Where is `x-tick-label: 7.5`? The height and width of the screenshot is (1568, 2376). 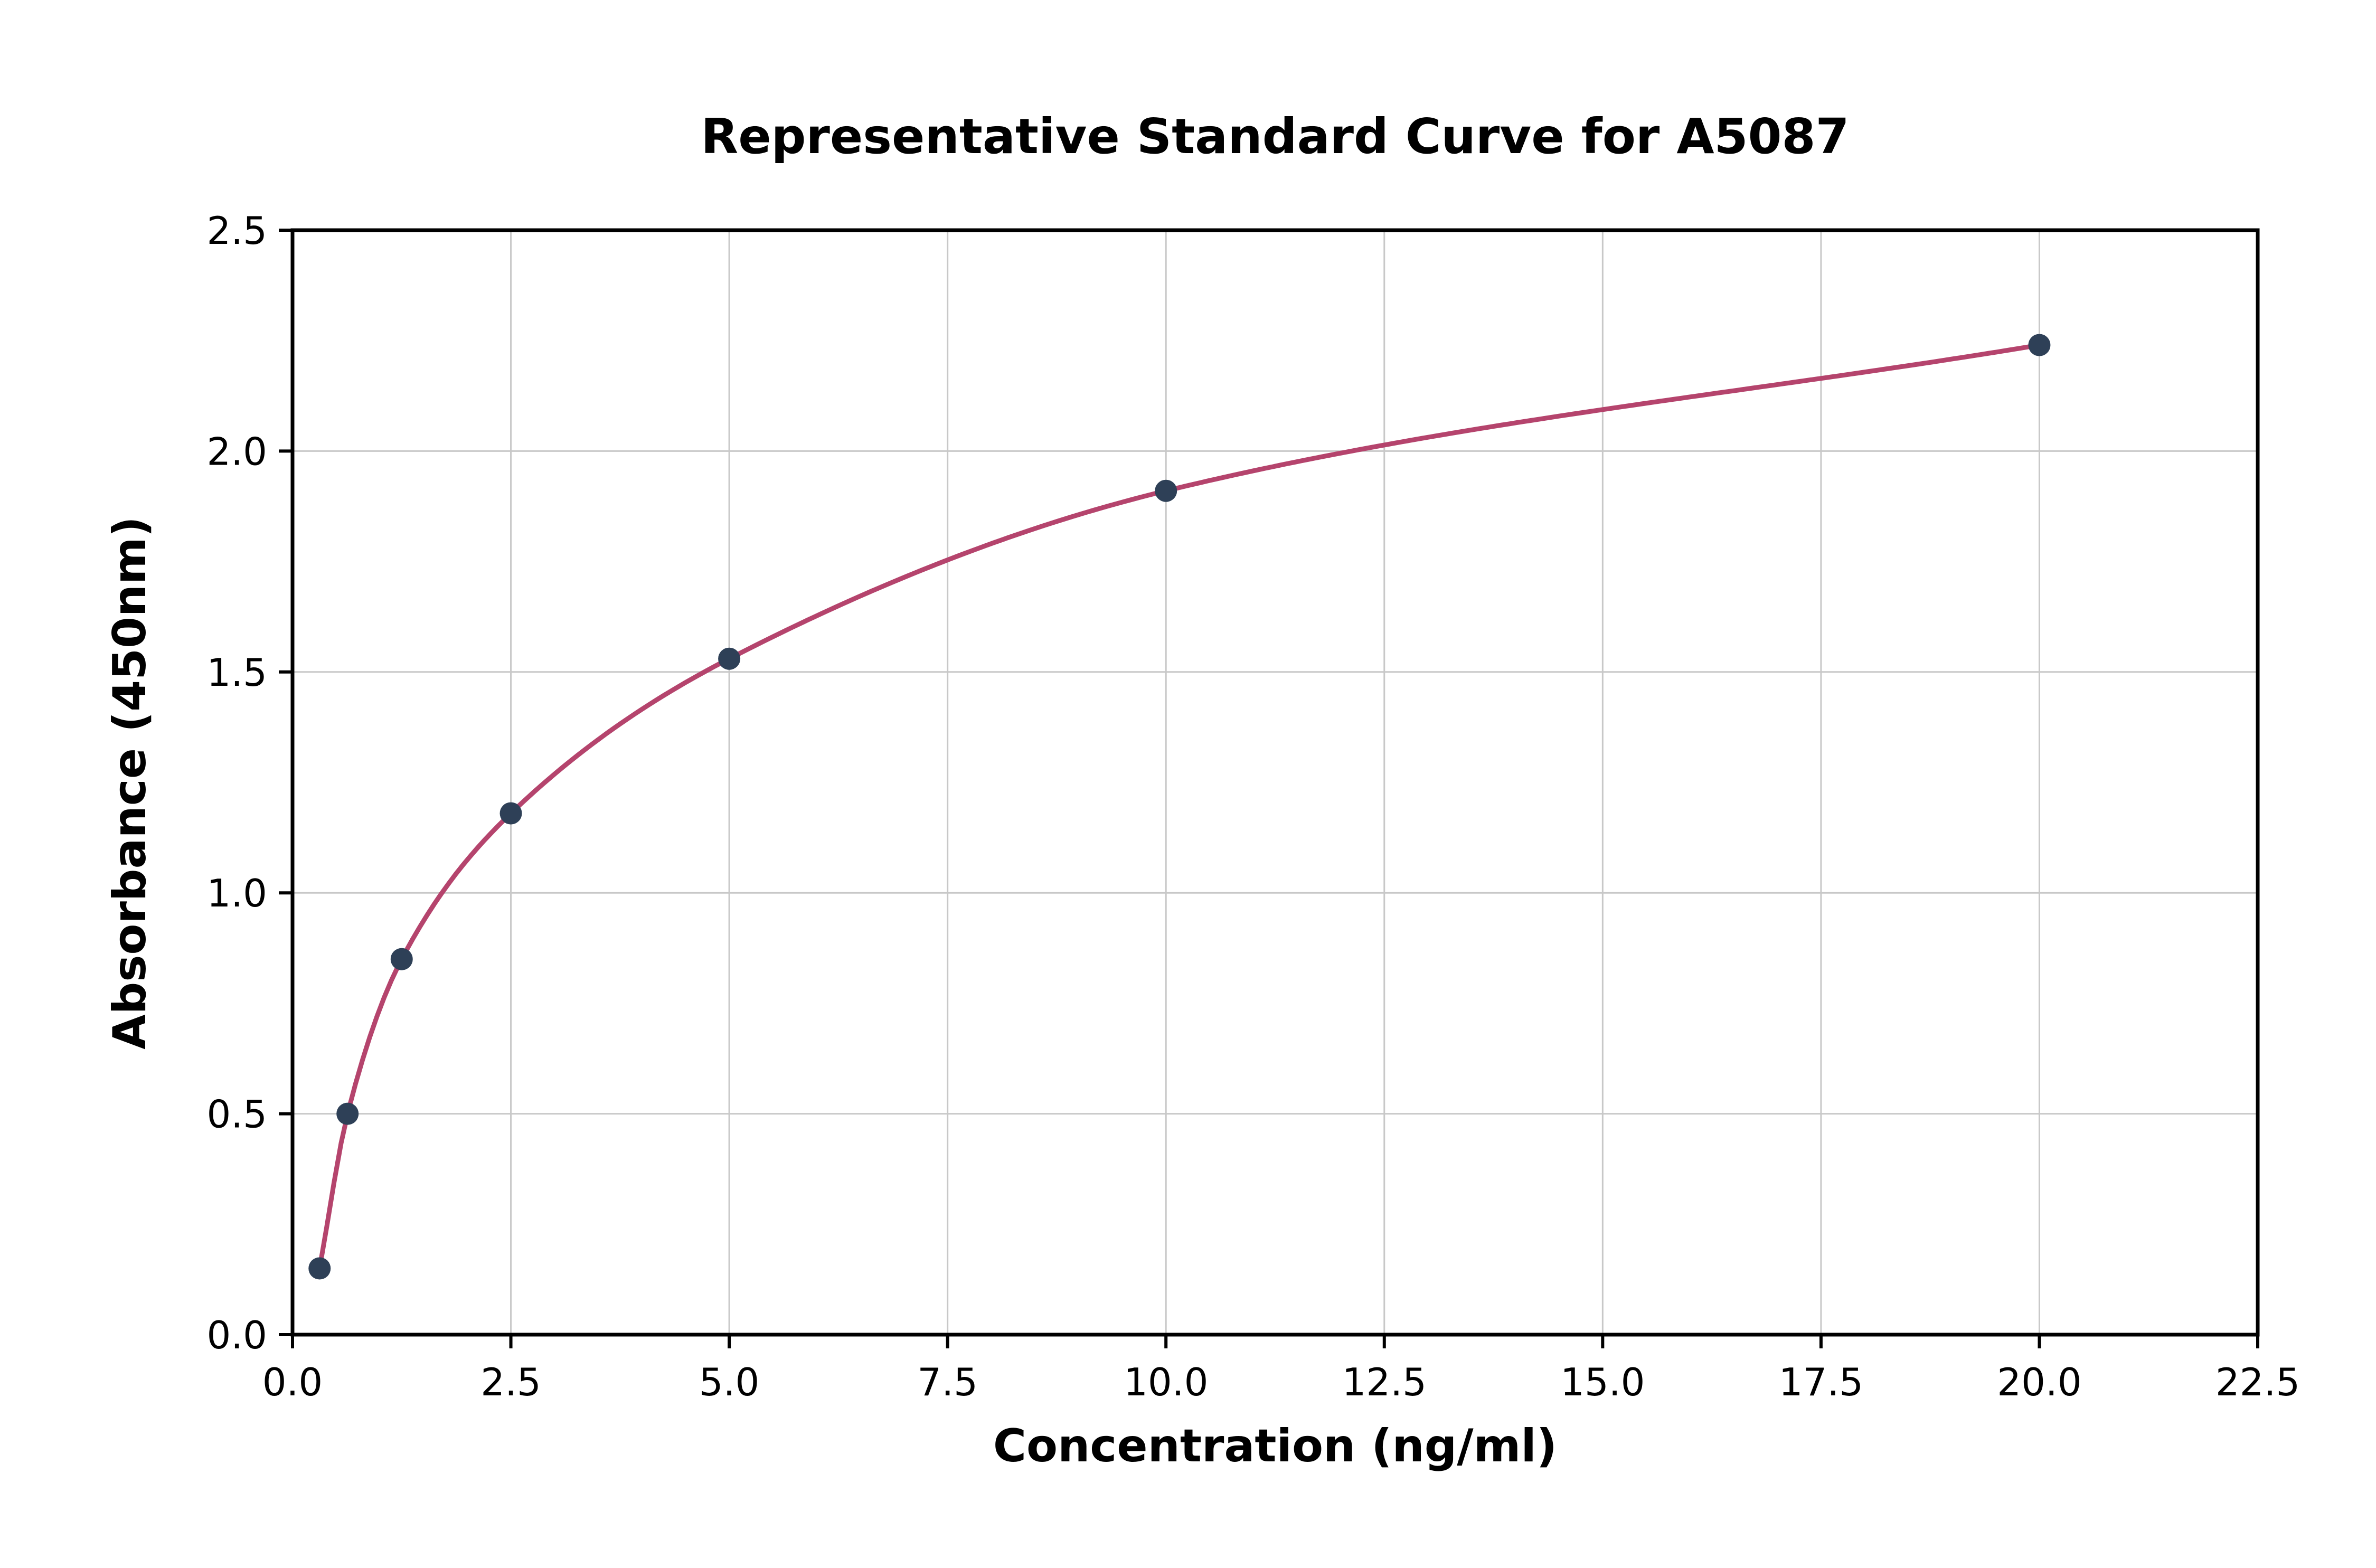
x-tick-label: 7.5 is located at coordinates (947, 1382).